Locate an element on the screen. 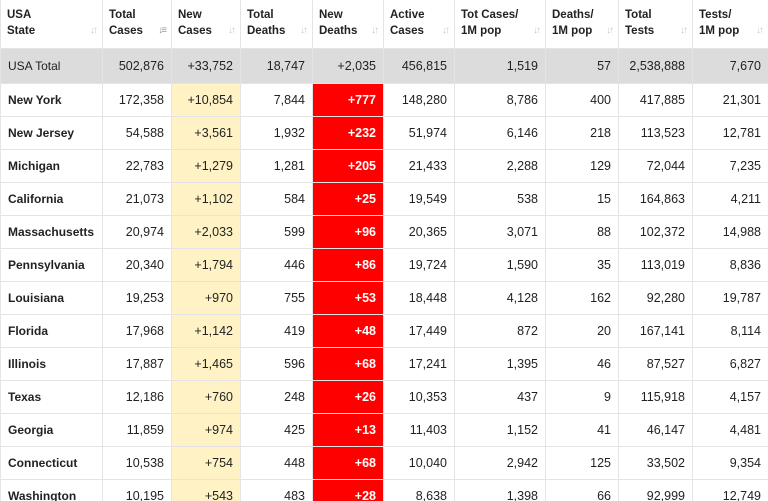  cell-state: New Jersey is located at coordinates (51, 133).